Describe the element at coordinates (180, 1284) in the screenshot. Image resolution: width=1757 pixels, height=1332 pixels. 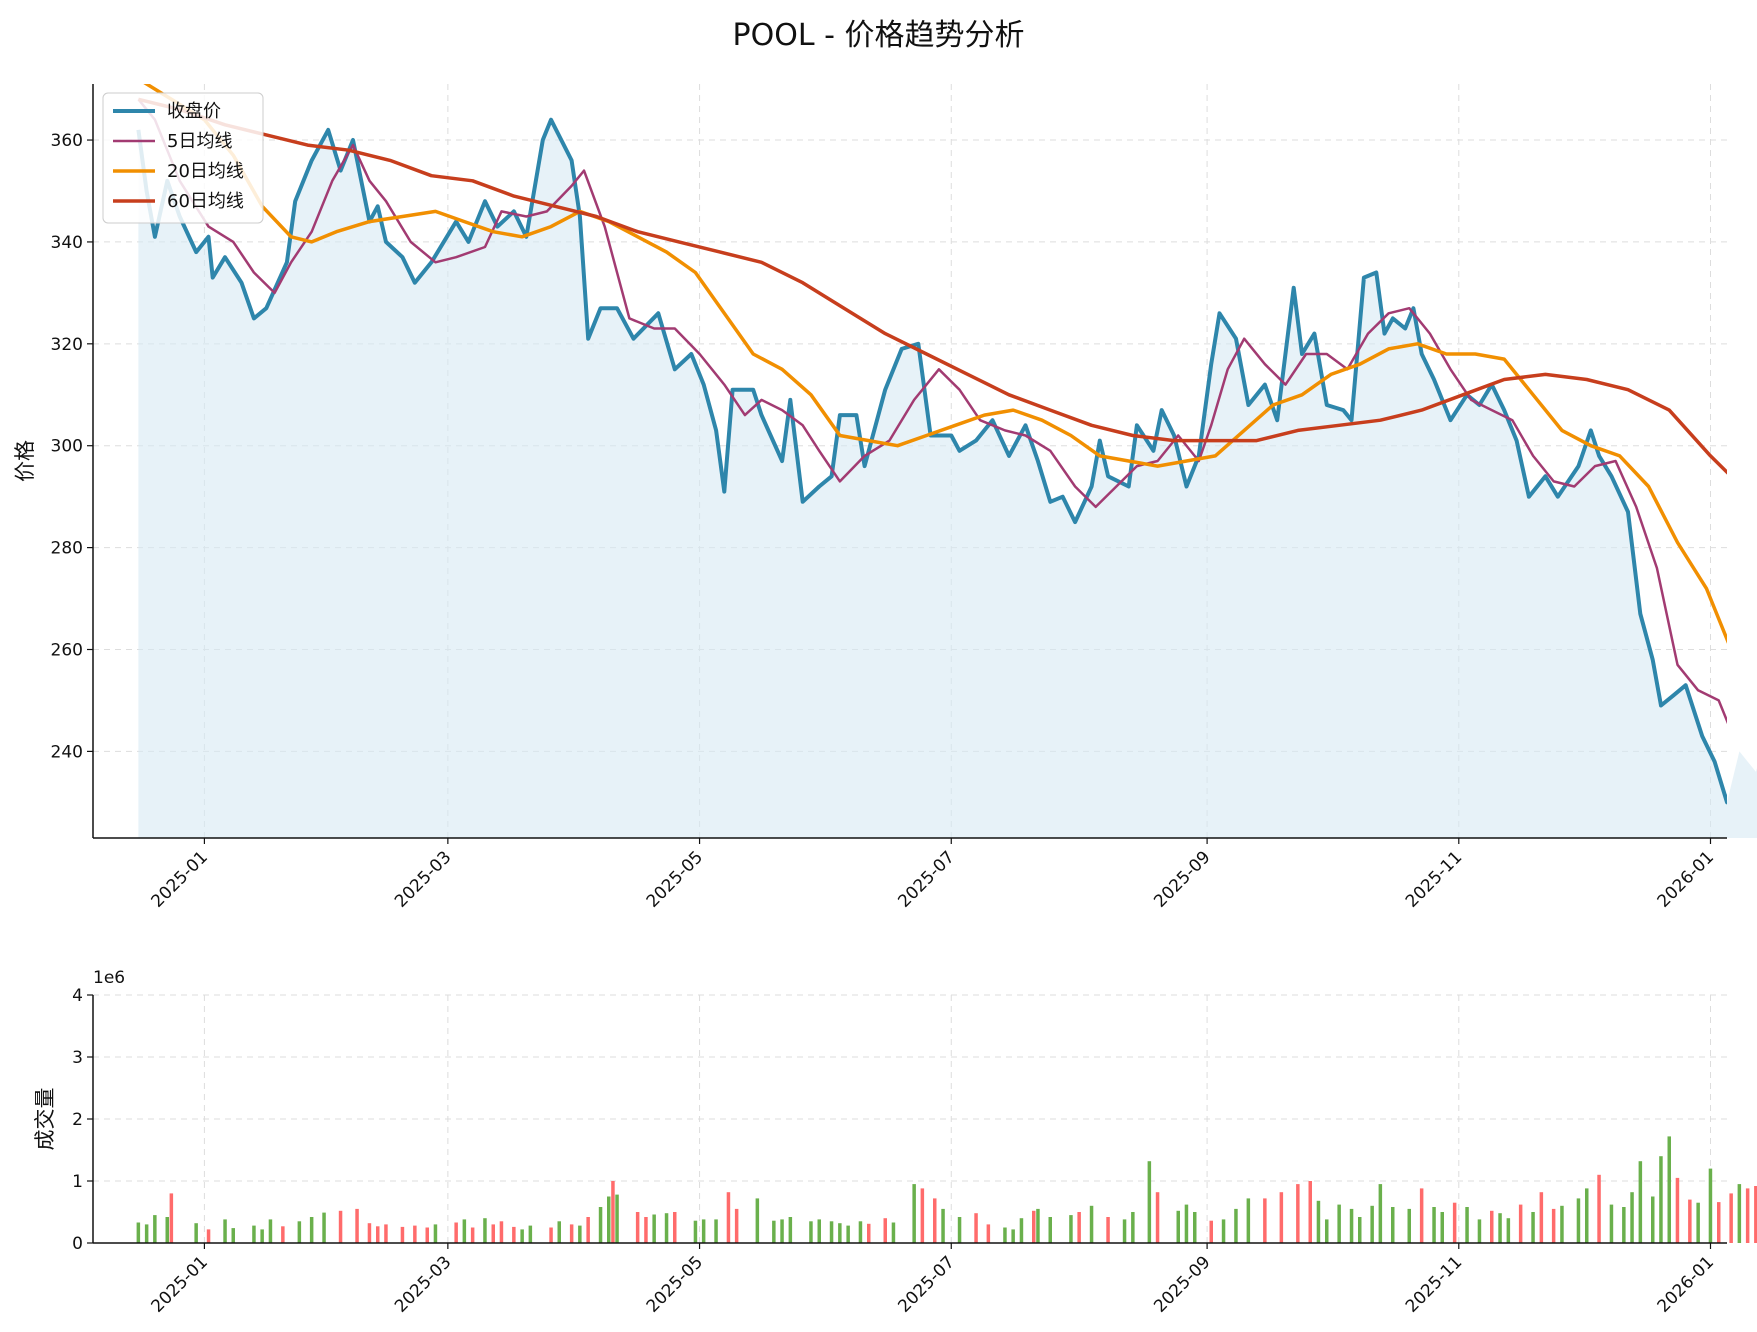
I see `volume-x-tick-label: 2025-01` at that location.